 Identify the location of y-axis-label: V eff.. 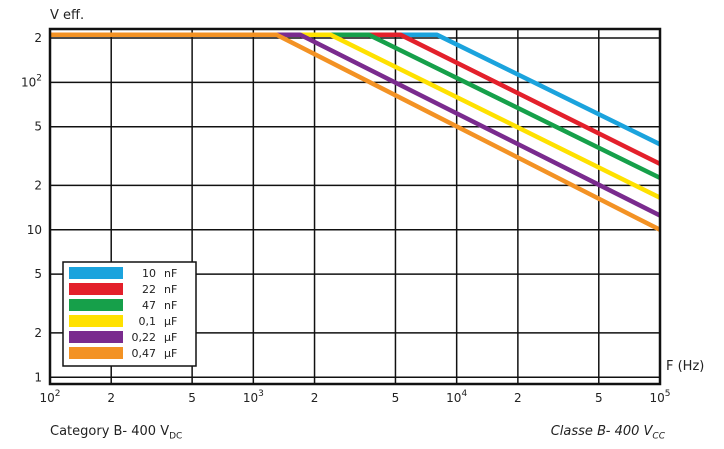
(67, 15).